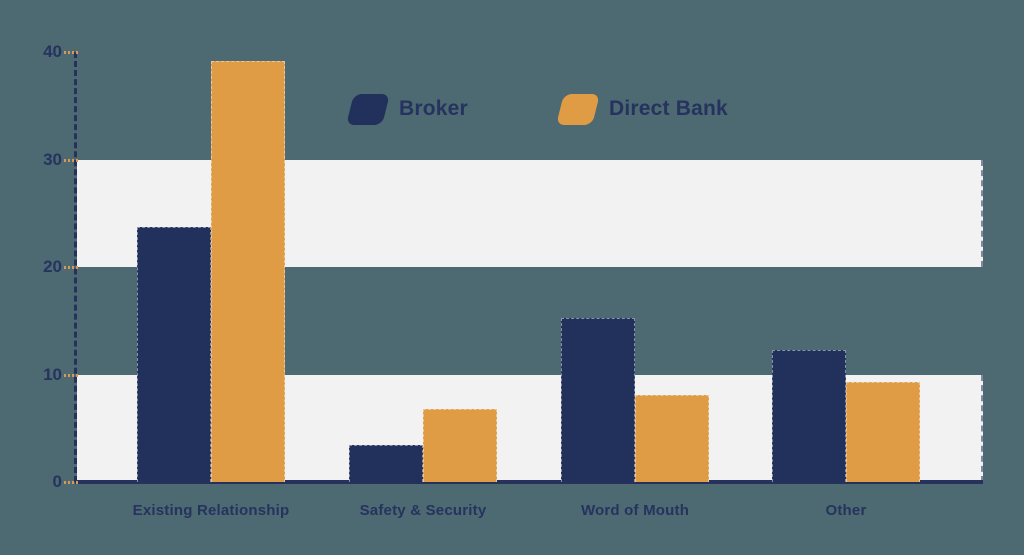 The width and height of the screenshot is (1024, 555). I want to click on y-axis-label-40: 40, so click(52, 51).